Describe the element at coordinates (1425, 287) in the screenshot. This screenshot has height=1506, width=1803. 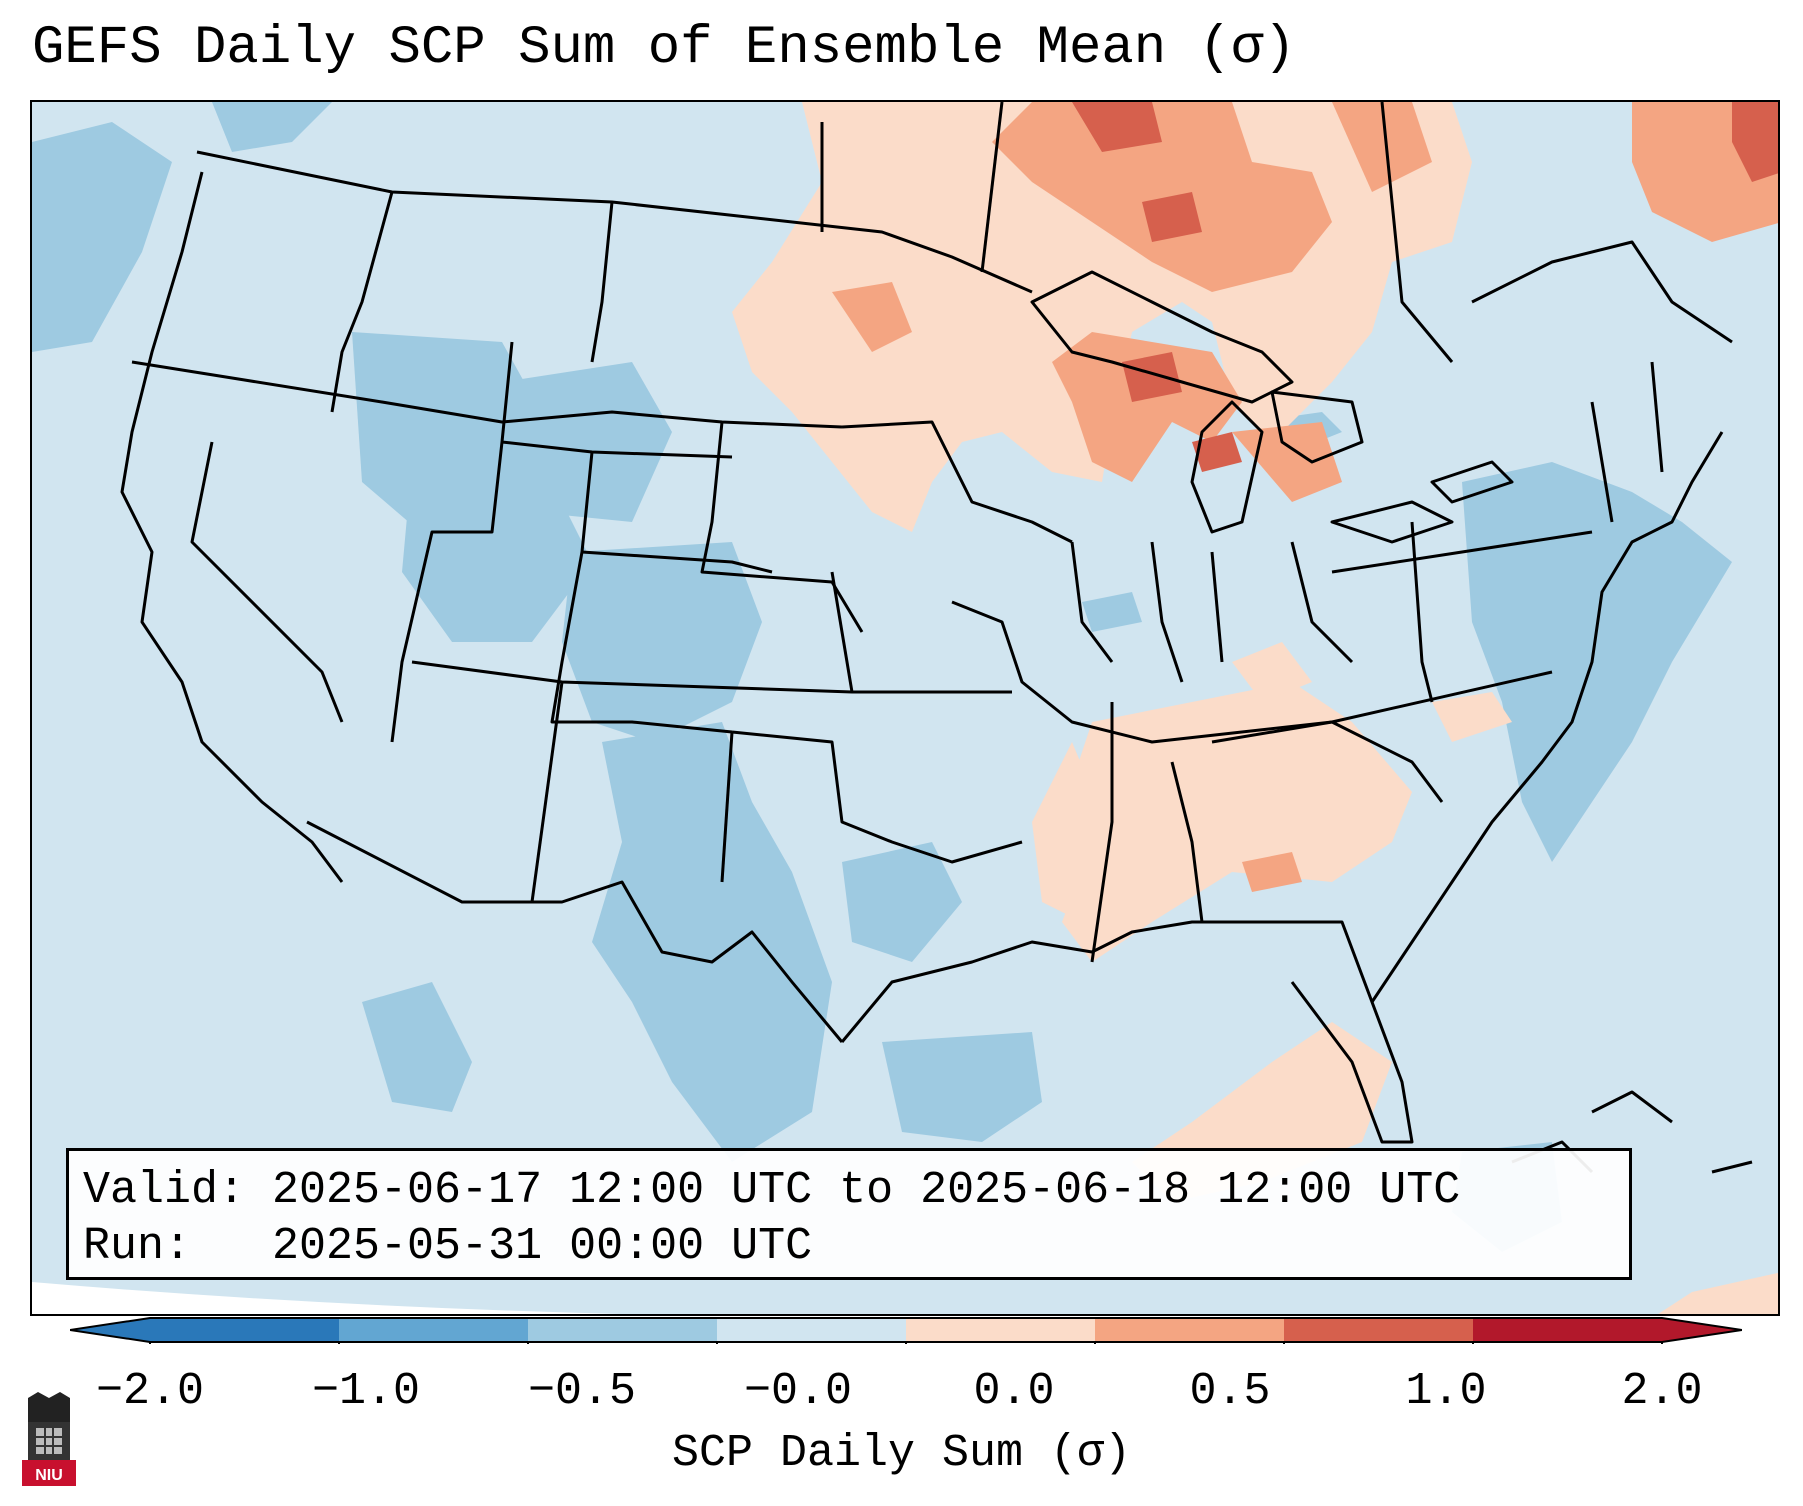
I see `max-positive-anomaly-regions` at that location.